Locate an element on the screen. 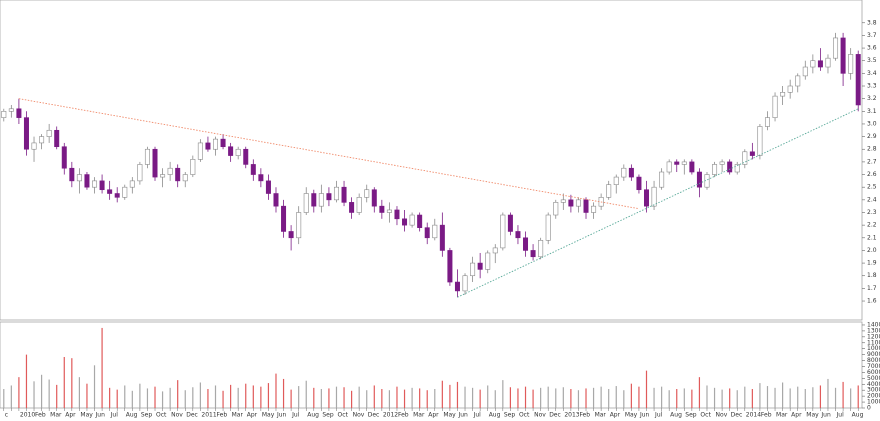 This screenshot has height=421, width=880. y-tick-label: 2.6 is located at coordinates (872, 174).